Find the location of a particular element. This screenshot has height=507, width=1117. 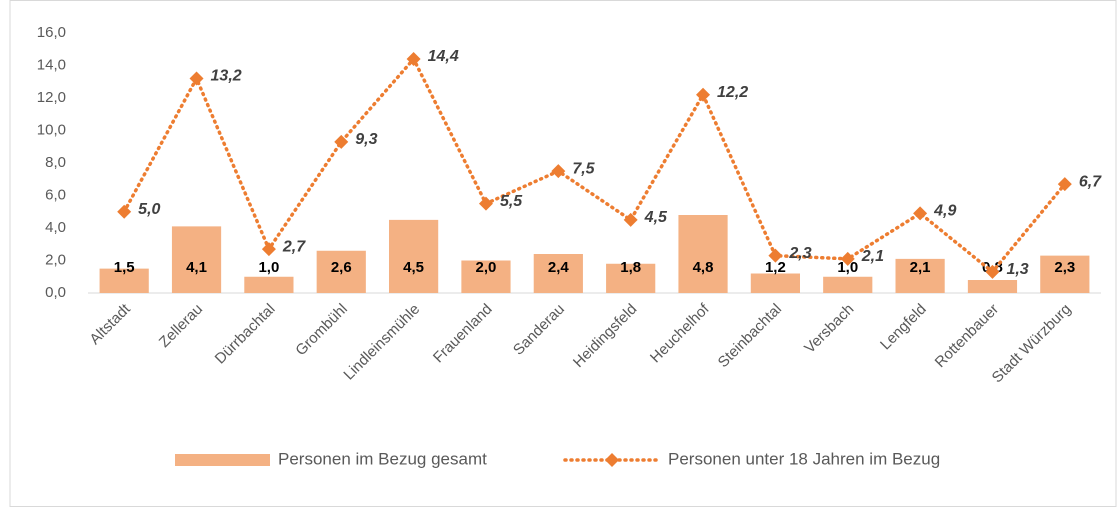

x-tick-label: Sanderau is located at coordinates (539, 330).